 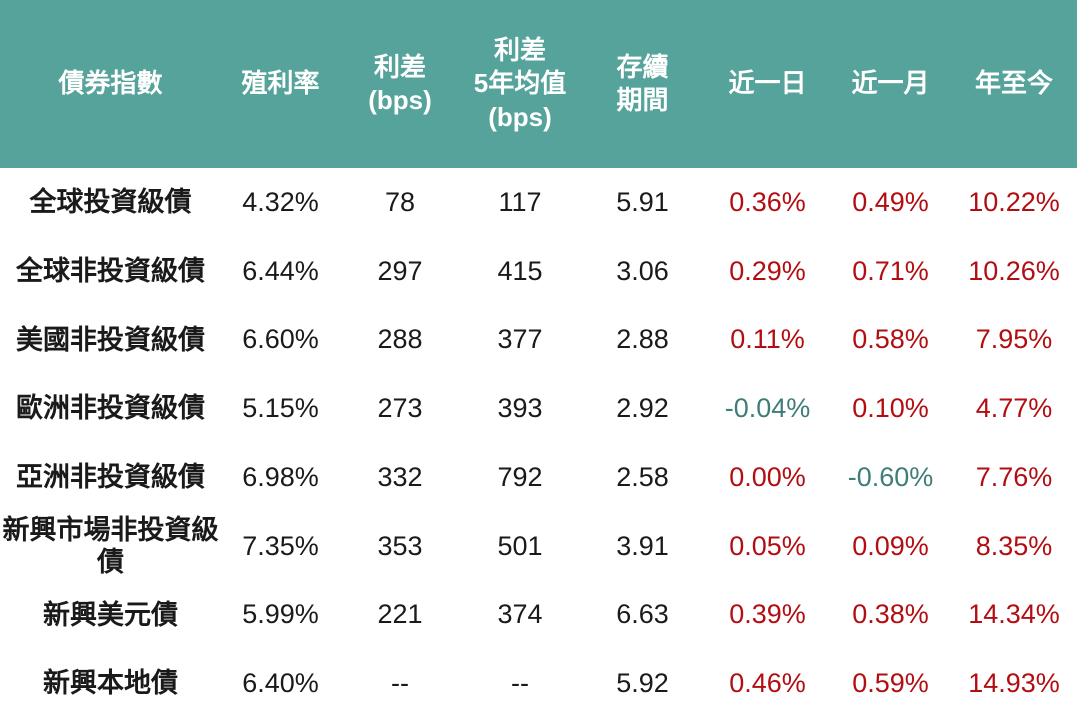 What do you see at coordinates (767, 614) in the screenshot?
I see `cell-1d-change: 0.39%` at bounding box center [767, 614].